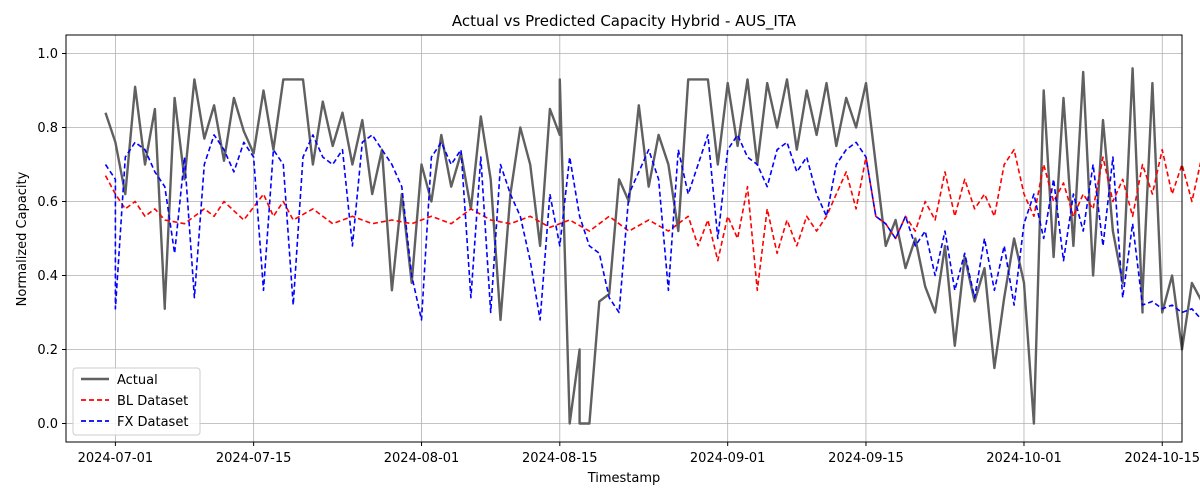 Image resolution: width=1200 pixels, height=500 pixels. I want to click on legend-label-bl-dataset: BL Dataset, so click(152, 401).